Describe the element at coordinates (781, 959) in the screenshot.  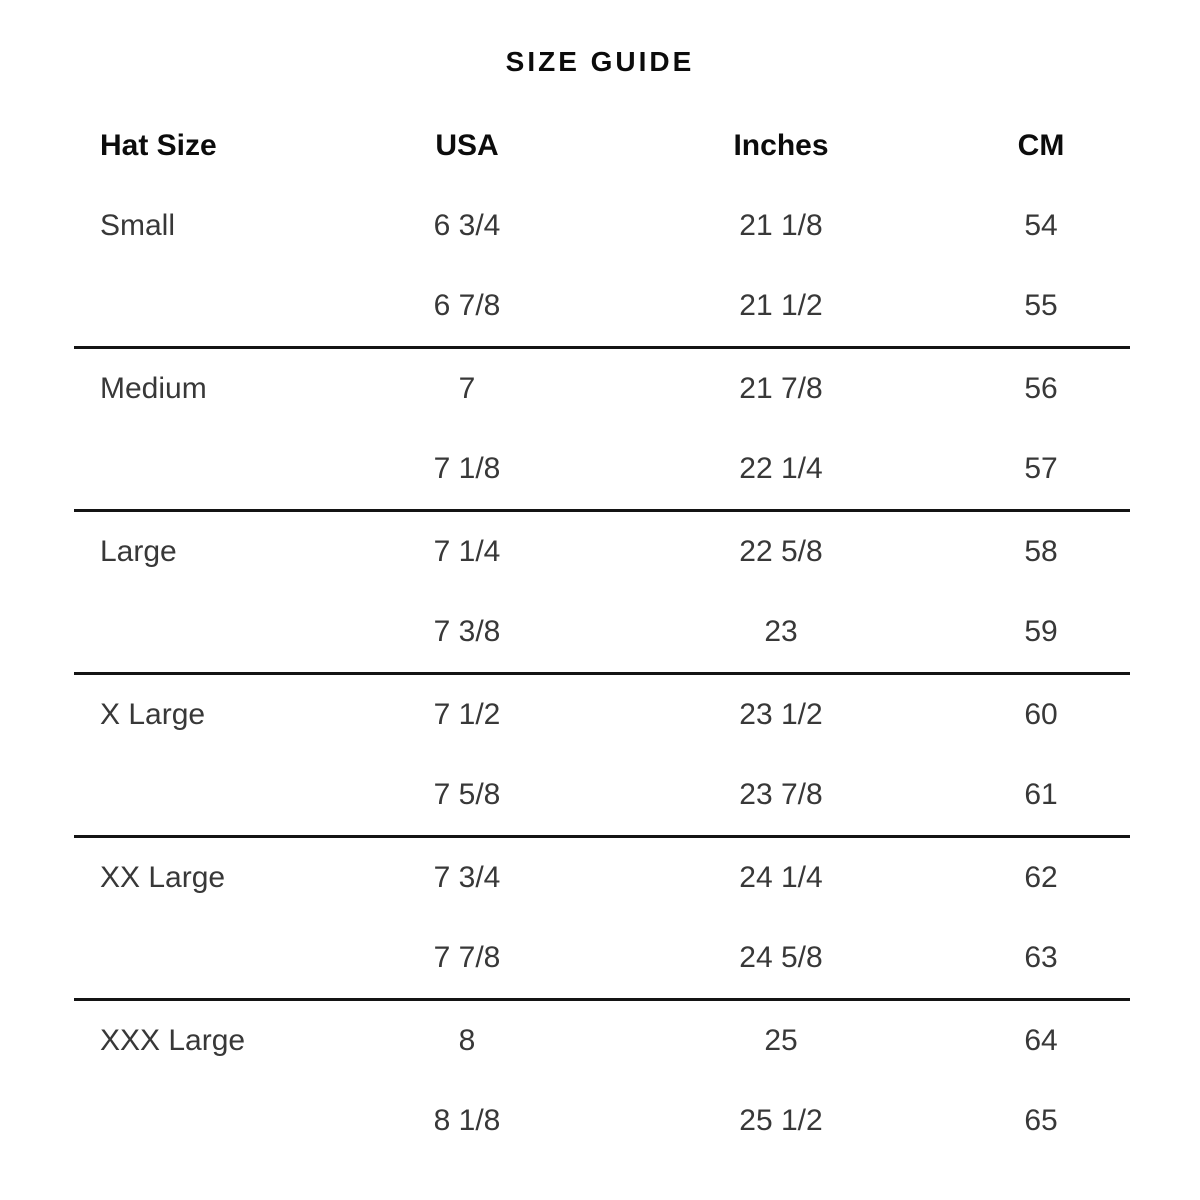
I see `inches-cell: 24 5/8` at that location.